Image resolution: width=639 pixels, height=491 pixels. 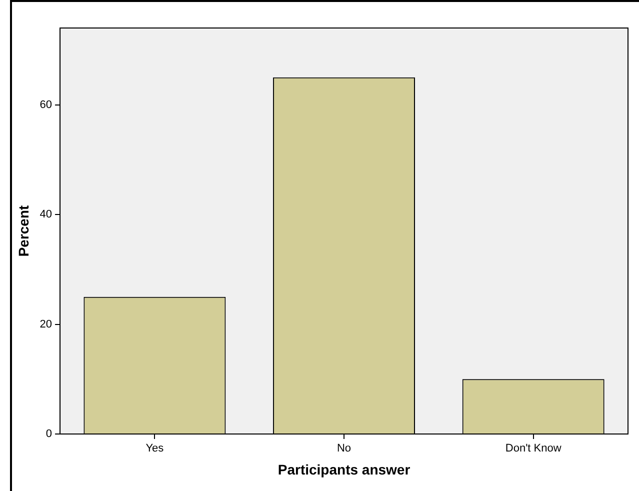 I want to click on x-tick-label: Don't Know, so click(x=533, y=448).